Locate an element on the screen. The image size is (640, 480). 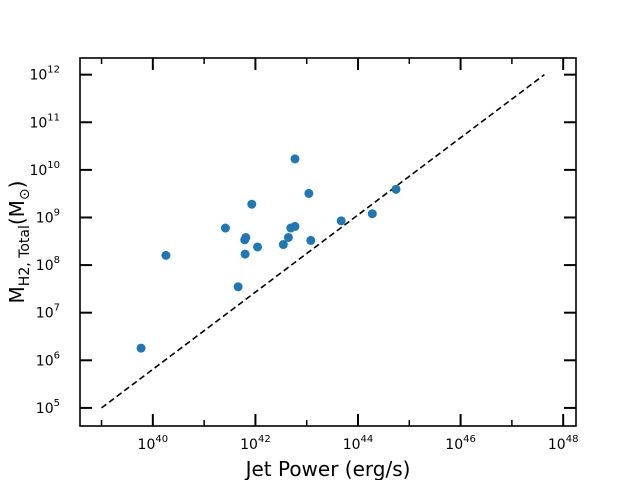
x-tick-label: 1044 is located at coordinates (358, 443).